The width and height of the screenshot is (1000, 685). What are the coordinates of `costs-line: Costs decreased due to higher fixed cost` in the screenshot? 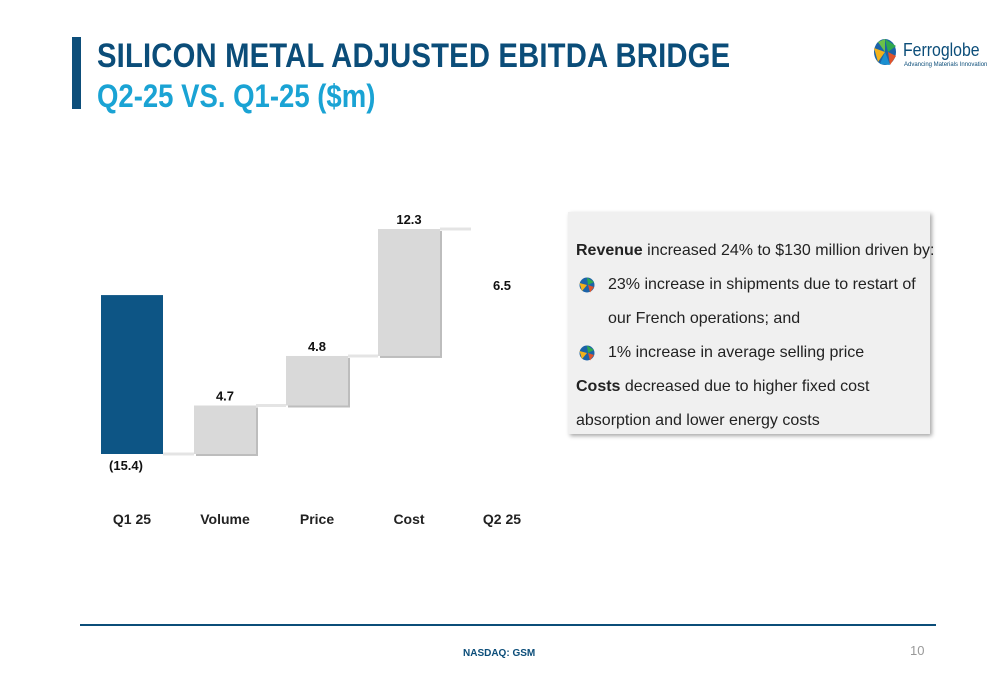 It's located at (753, 387).